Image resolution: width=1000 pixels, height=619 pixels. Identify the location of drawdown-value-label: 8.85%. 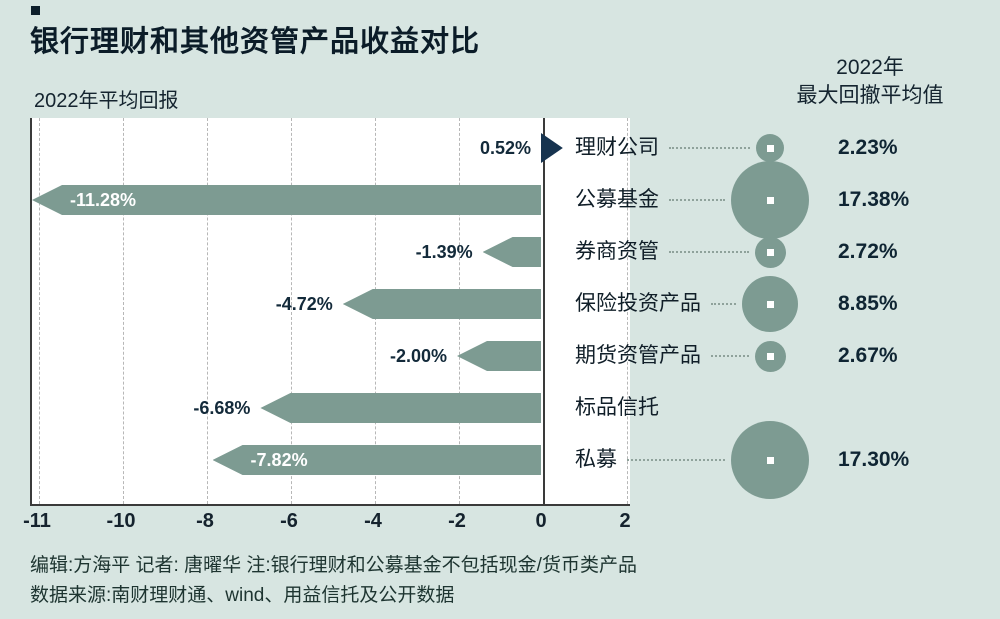
(868, 303).